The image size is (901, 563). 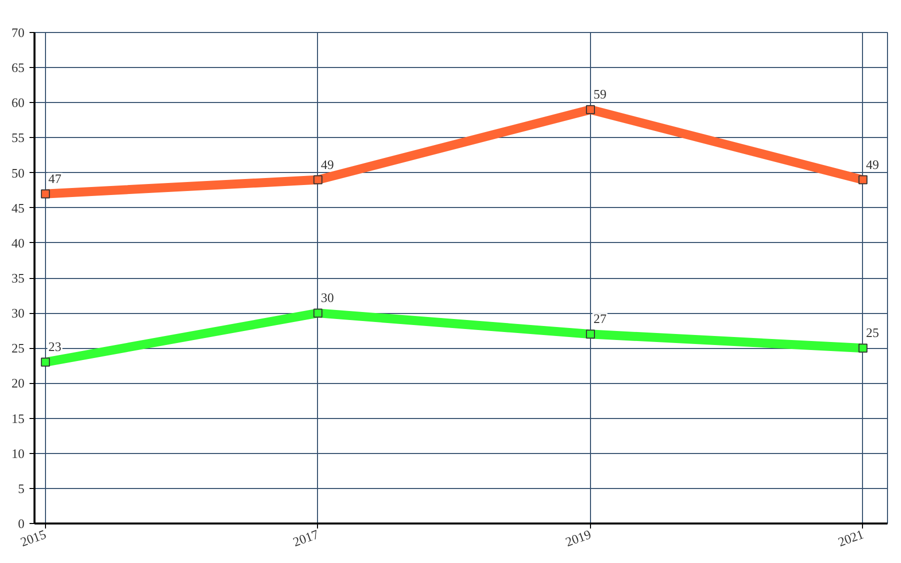 I want to click on data-label: 47, so click(x=55, y=178).